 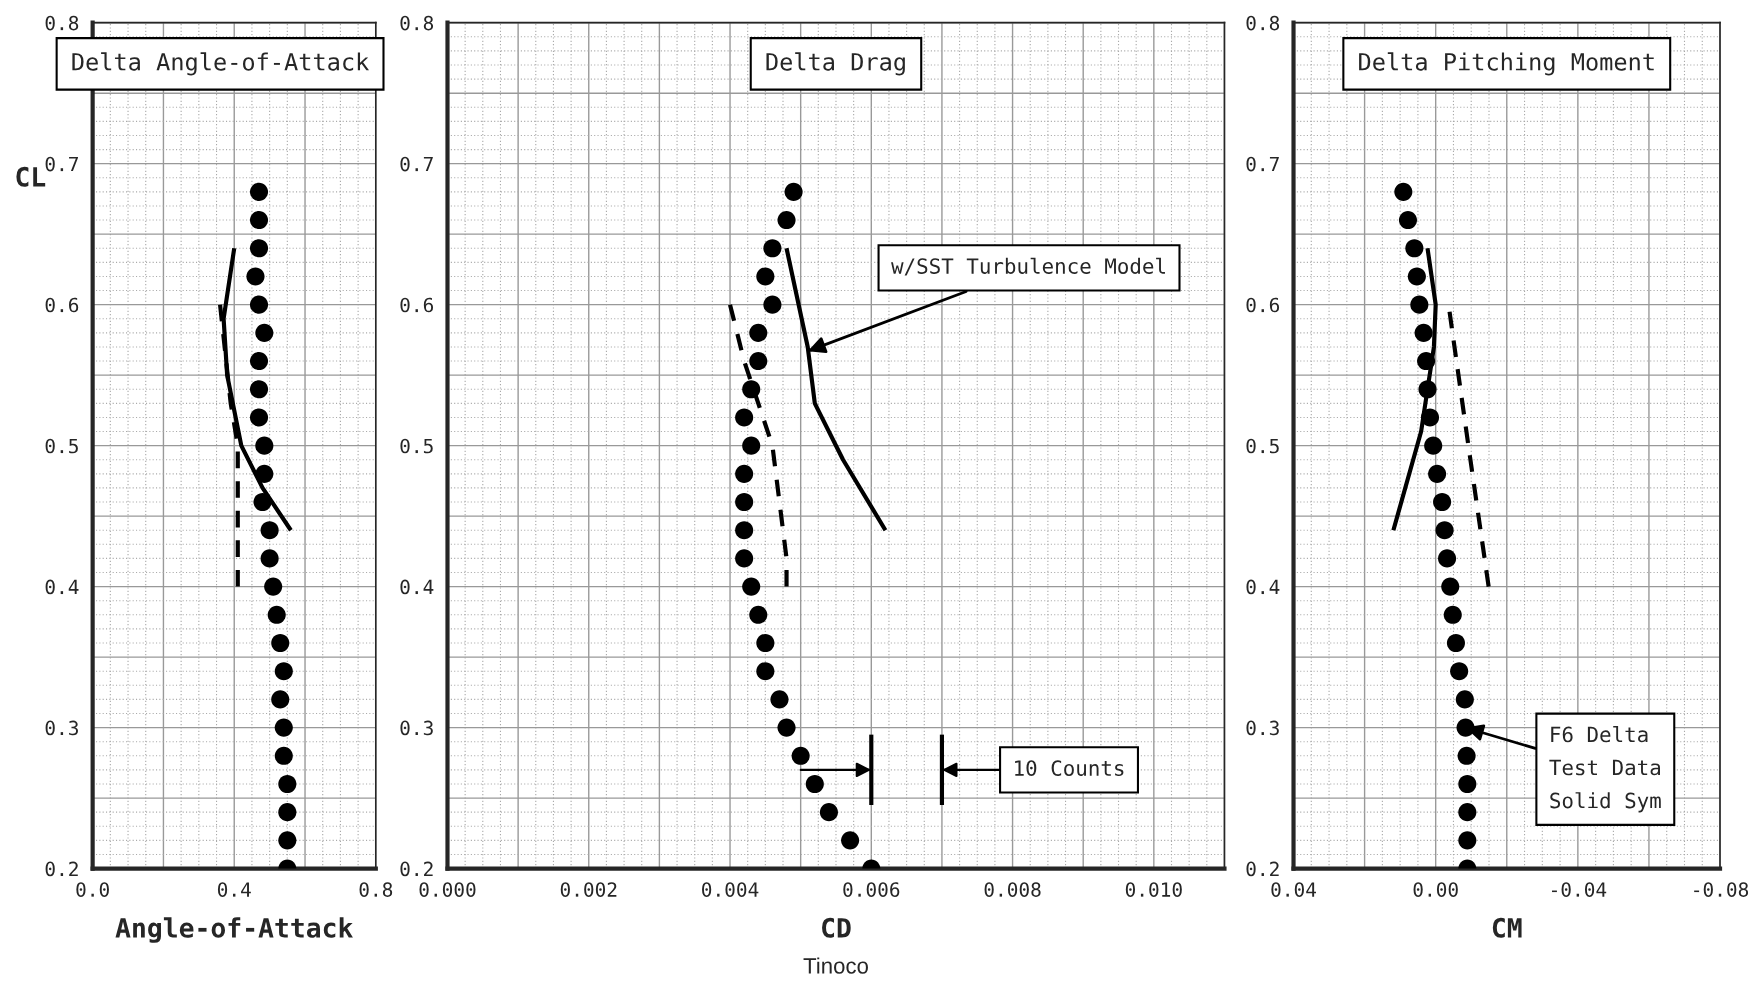 What do you see at coordinates (1721, 889) in the screenshot?
I see `x-tick-label: -0.08` at bounding box center [1721, 889].